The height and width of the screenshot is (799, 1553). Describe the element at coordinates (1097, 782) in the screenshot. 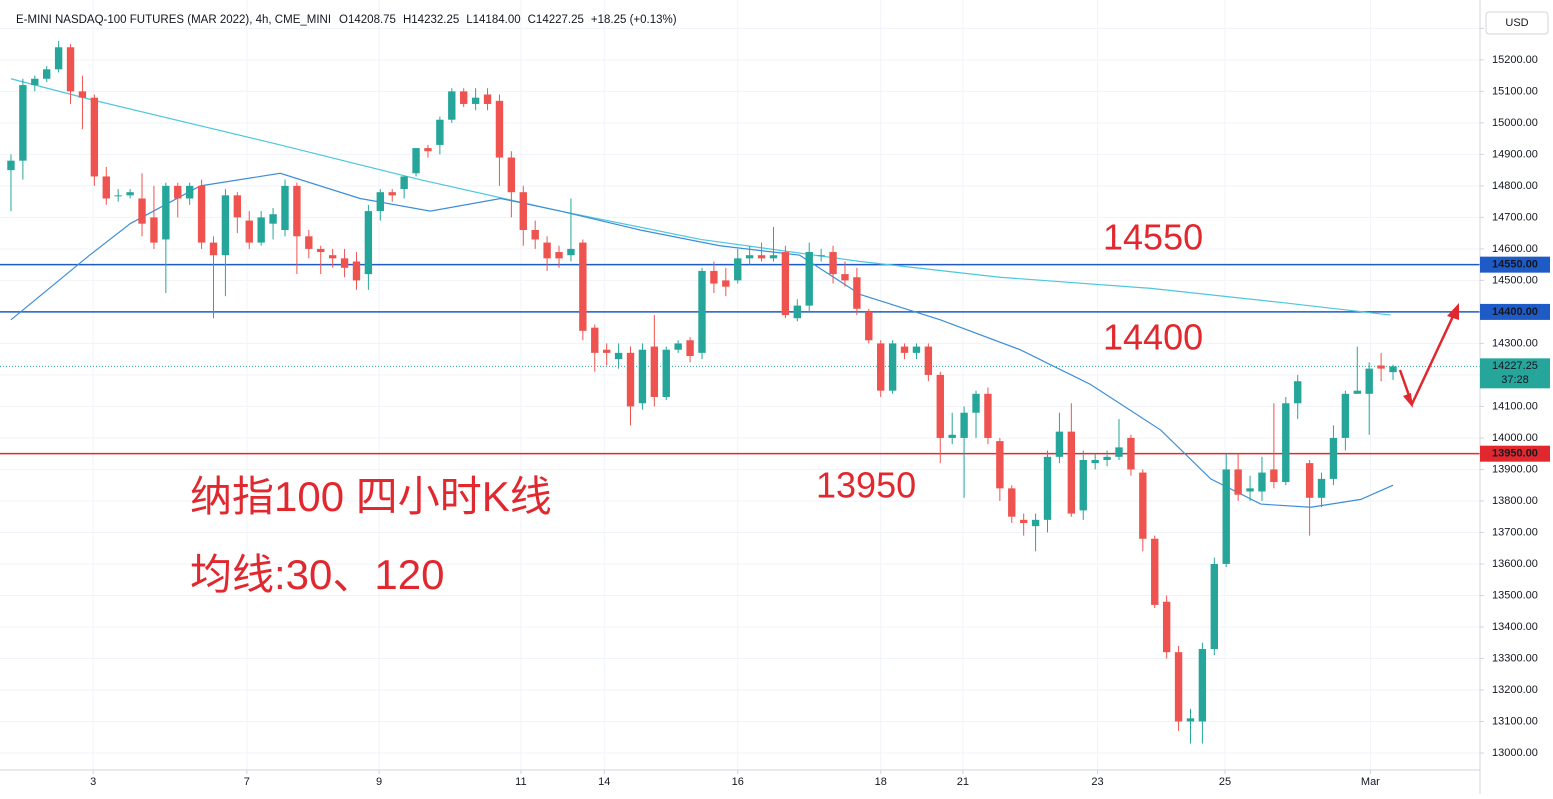

I see `x-tick-label: 23` at that location.